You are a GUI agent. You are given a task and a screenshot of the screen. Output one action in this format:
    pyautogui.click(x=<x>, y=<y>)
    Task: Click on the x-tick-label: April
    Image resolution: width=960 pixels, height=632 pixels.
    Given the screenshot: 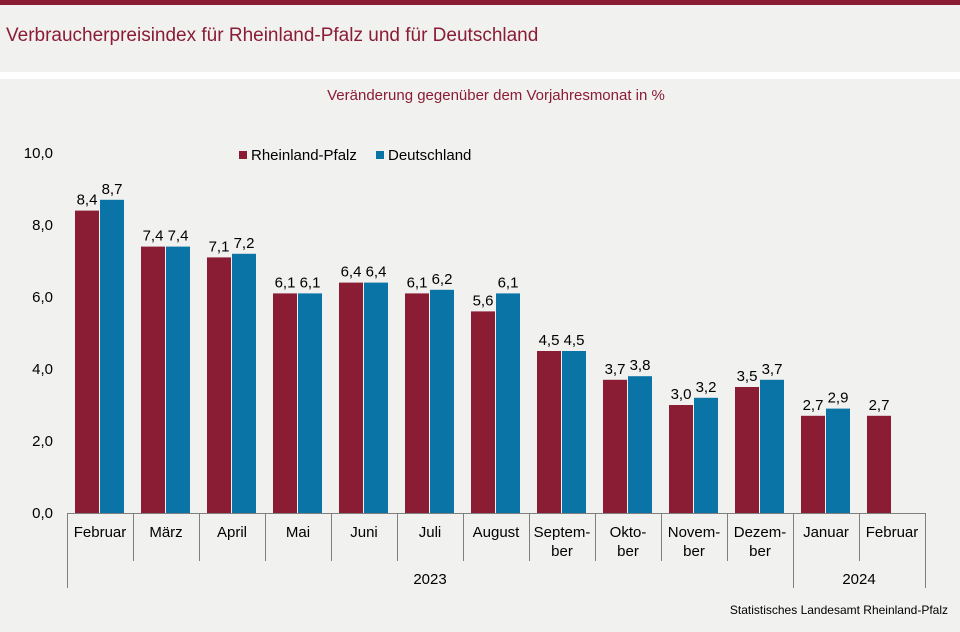 What is the action you would take?
    pyautogui.click(x=232, y=532)
    